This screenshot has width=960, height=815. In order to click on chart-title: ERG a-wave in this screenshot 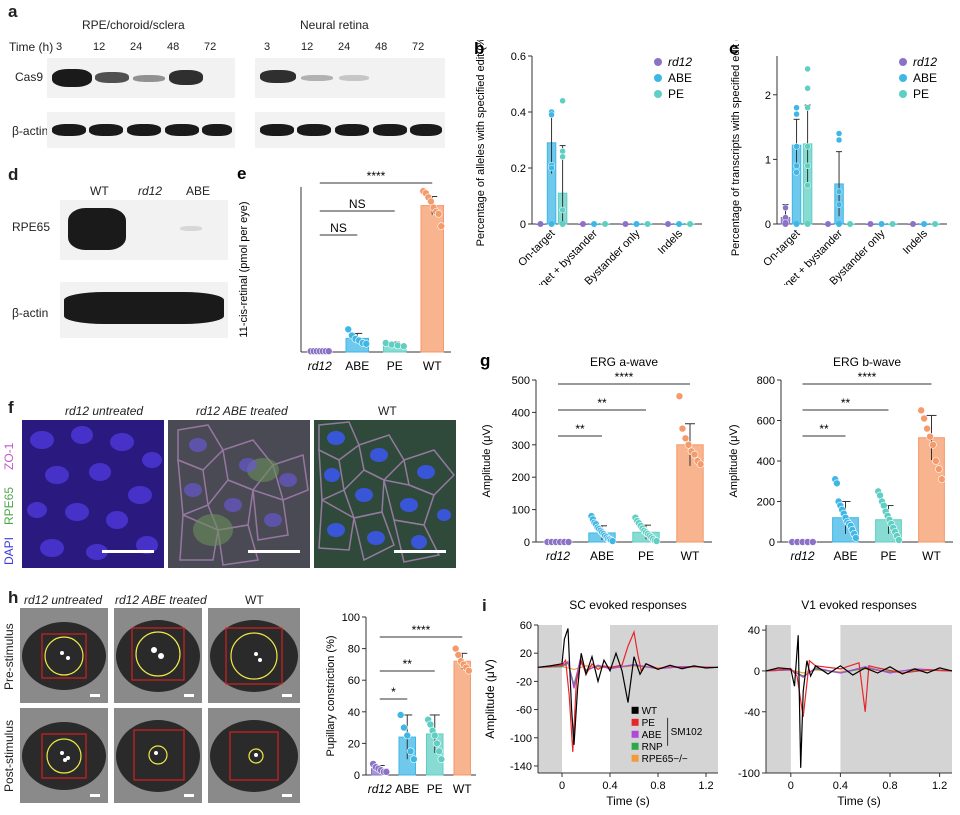, I will do `click(624, 362)`.